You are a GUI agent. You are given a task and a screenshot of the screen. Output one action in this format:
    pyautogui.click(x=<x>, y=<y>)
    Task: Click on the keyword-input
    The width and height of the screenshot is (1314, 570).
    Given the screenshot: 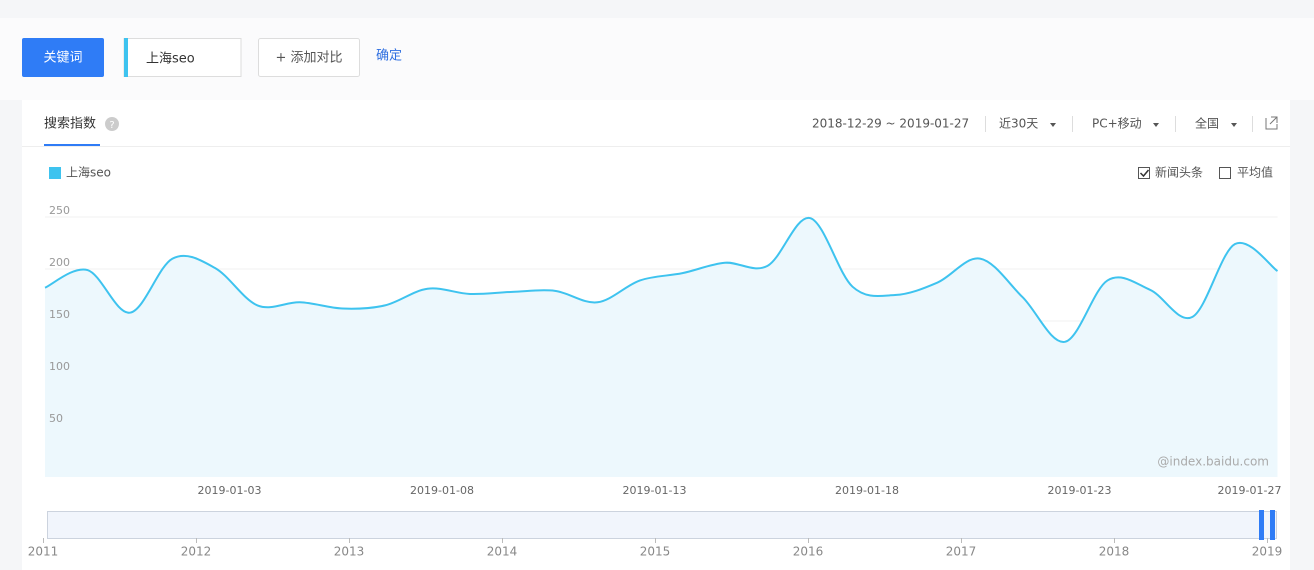 What is the action you would take?
    pyautogui.click(x=182, y=57)
    